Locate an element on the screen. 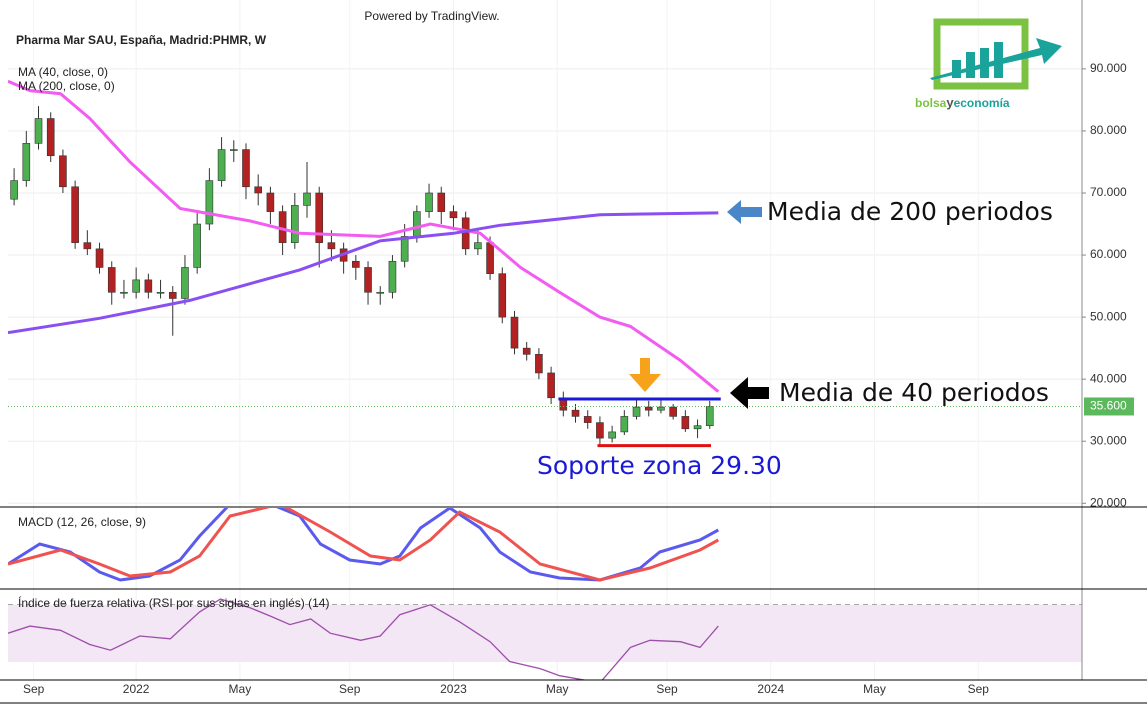 This screenshot has height=707, width=1147. logo-text: economía is located at coordinates (982, 103).